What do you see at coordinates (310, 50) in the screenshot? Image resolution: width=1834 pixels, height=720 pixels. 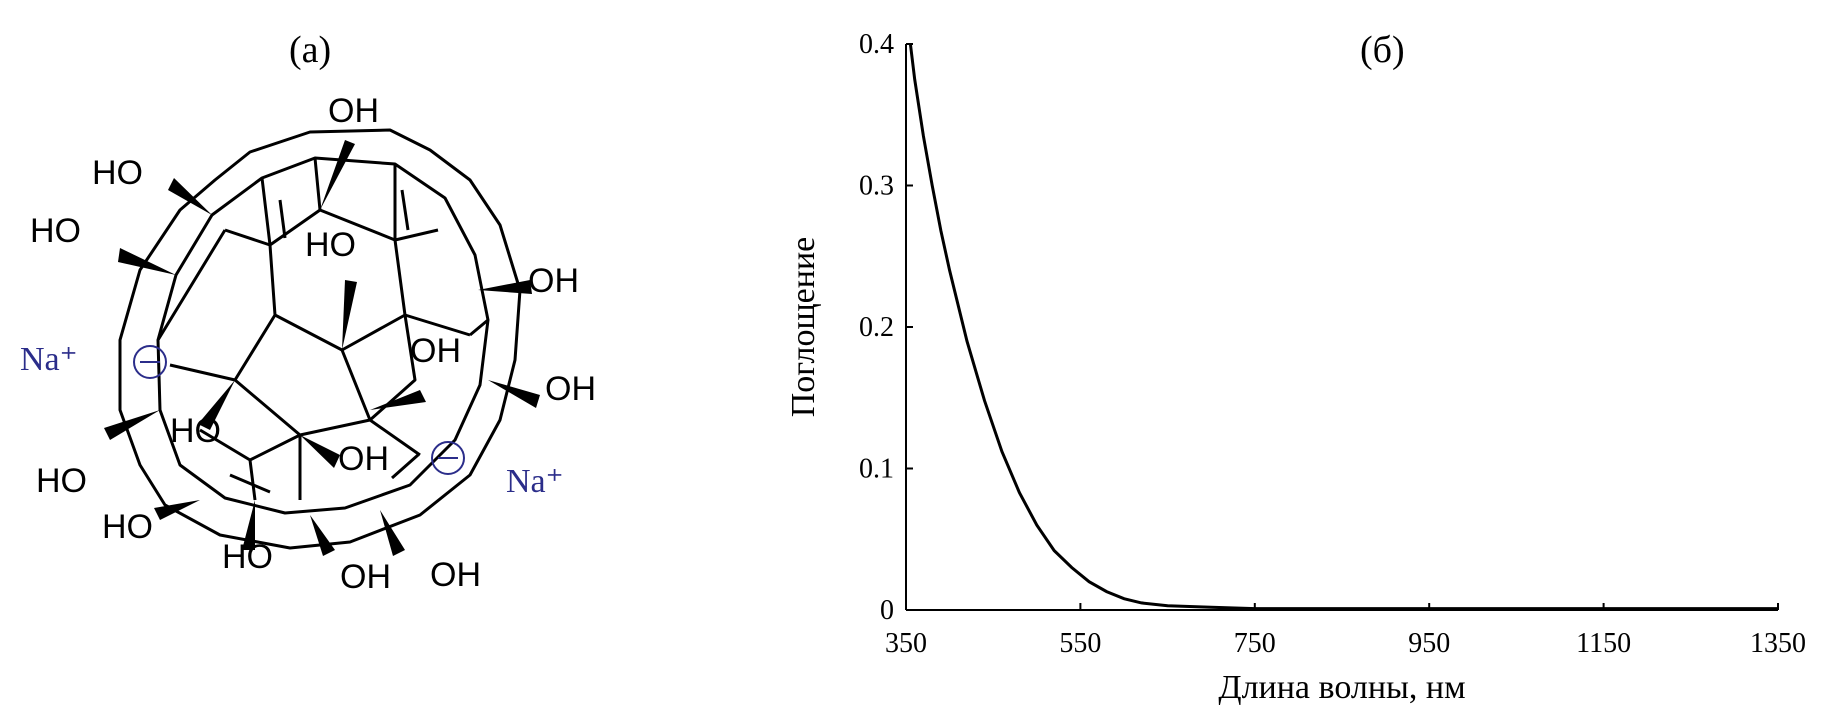 I see `panel-a-label: (а)` at bounding box center [310, 50].